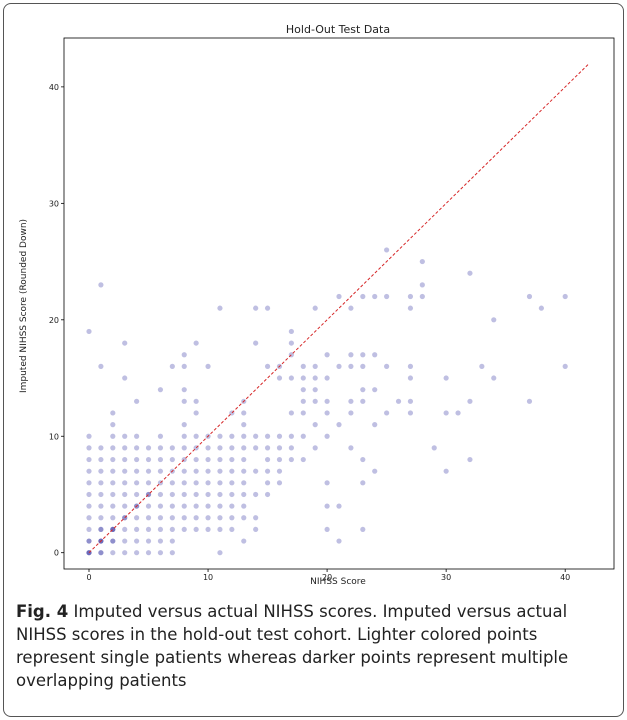 The height and width of the screenshot is (720, 627). Describe the element at coordinates (42, 611) in the screenshot. I see `caption-label: Fig. 4` at that location.